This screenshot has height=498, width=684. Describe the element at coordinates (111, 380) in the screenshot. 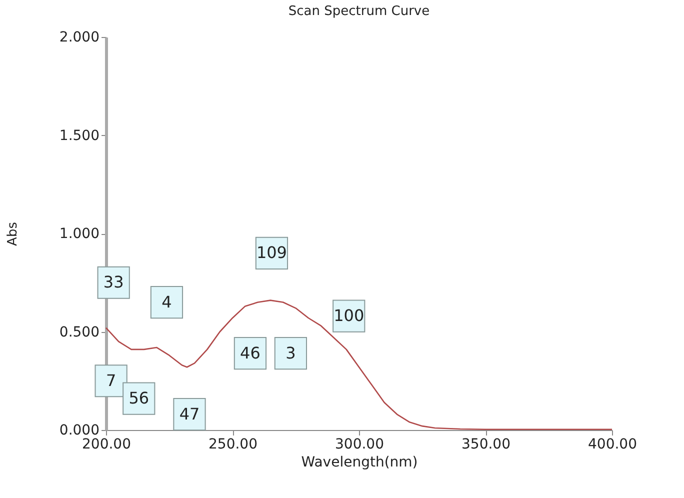

I see `annotation: 7` at that location.